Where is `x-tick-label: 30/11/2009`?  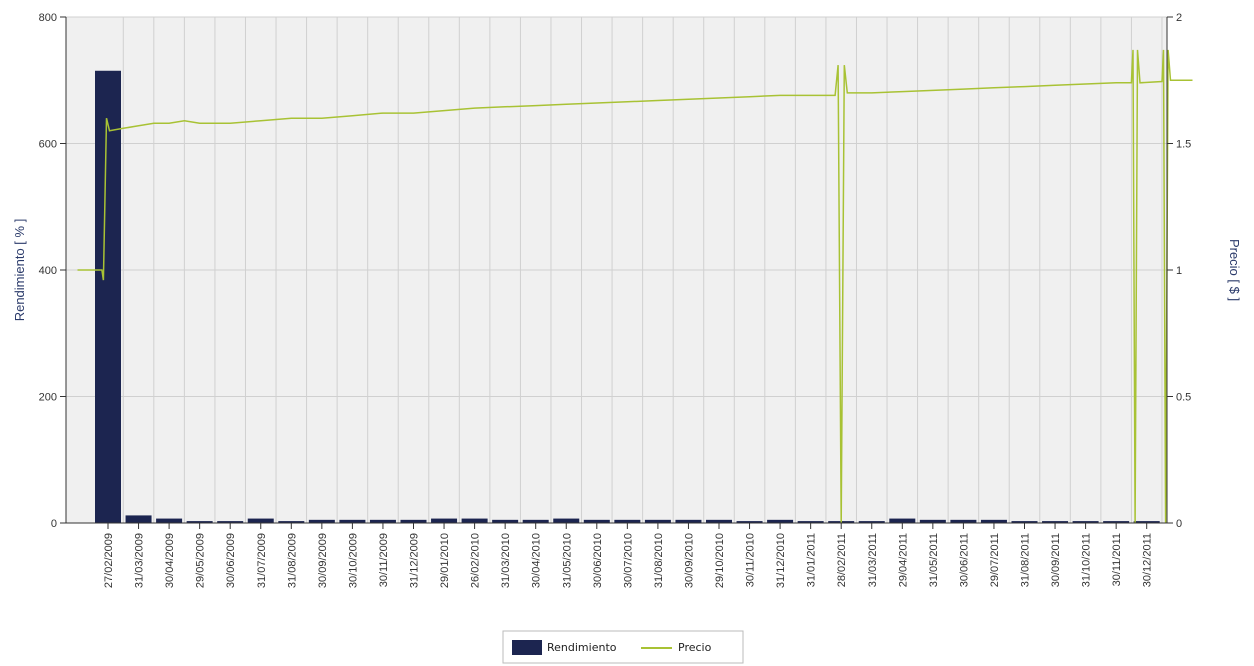 x-tick-label: 30/11/2009 is located at coordinates (384, 560).